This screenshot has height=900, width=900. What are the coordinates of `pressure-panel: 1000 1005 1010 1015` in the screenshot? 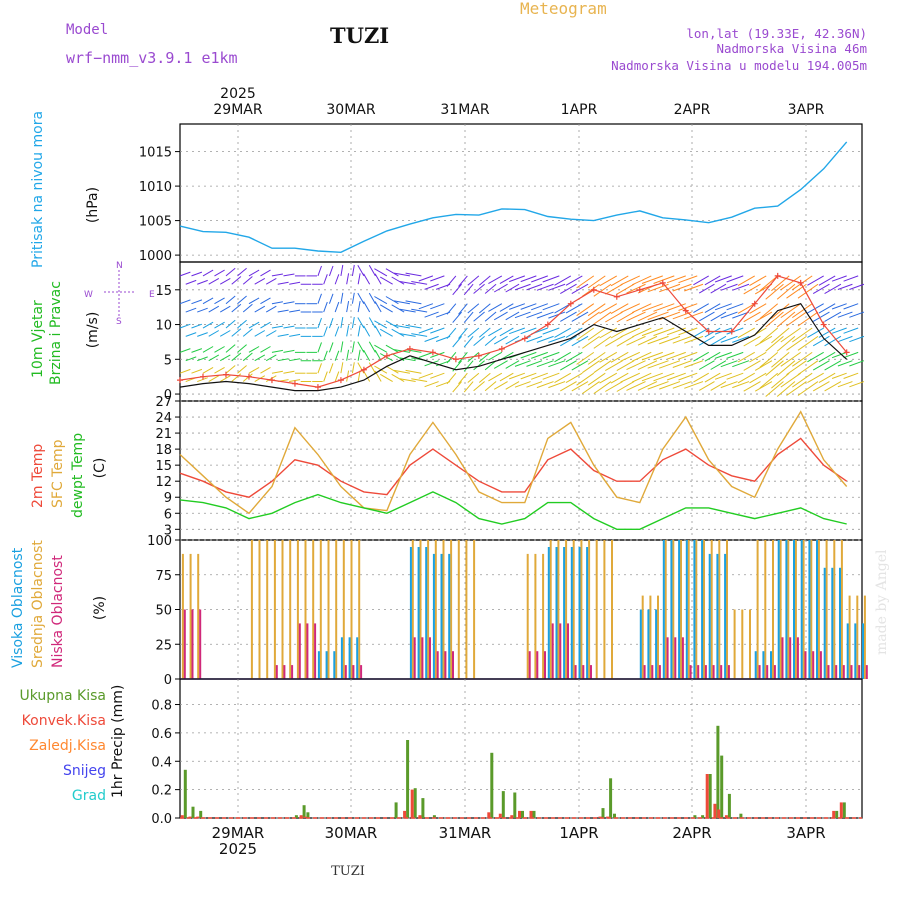 It's located at (501, 193).